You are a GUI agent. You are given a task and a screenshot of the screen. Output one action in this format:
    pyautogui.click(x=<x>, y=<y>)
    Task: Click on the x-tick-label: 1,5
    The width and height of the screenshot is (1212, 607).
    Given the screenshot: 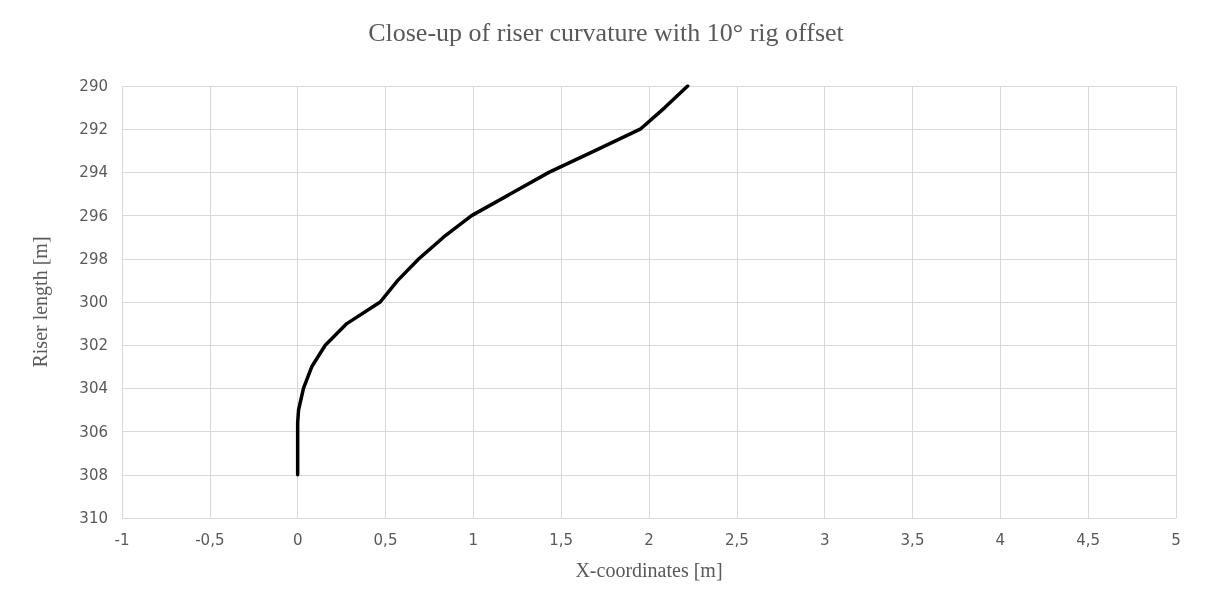 What is the action you would take?
    pyautogui.click(x=561, y=539)
    